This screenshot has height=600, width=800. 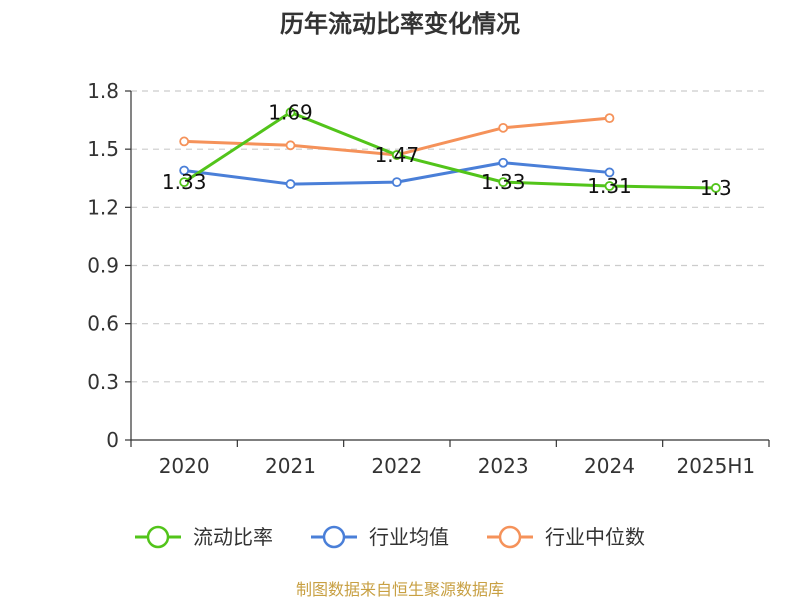 I want to click on y-tick-label: 1.2, so click(x=103, y=207).